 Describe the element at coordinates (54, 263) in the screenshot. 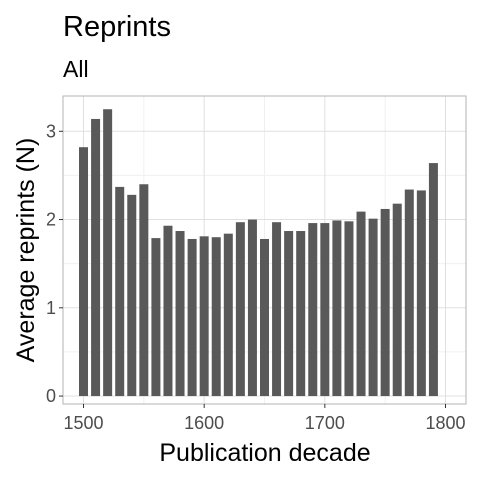

I see `y-axis: 0 1 2 3` at that location.